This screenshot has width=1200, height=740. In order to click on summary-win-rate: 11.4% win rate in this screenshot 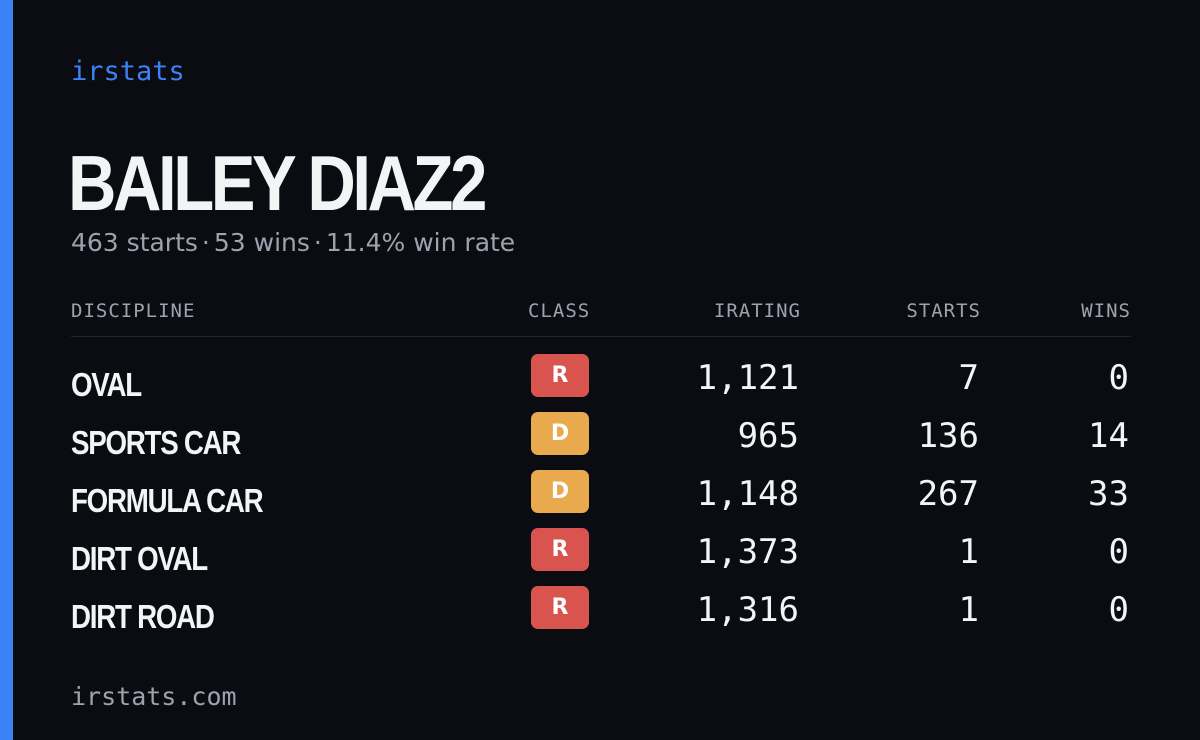, I will do `click(420, 242)`.